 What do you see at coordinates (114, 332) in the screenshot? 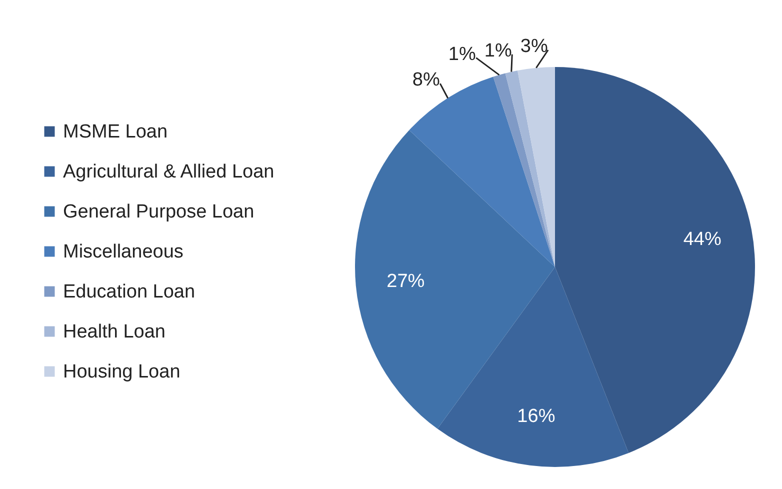
I see `legend-label: Health Loan` at bounding box center [114, 332].